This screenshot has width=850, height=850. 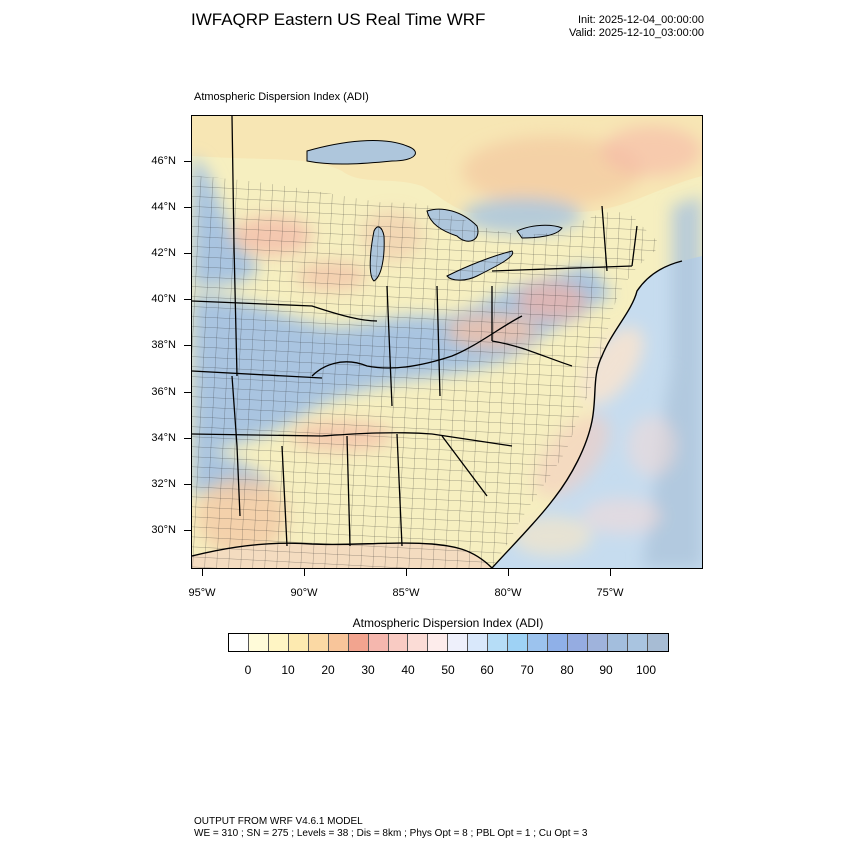 What do you see at coordinates (328, 670) in the screenshot?
I see `colorbar-label: 20` at bounding box center [328, 670].